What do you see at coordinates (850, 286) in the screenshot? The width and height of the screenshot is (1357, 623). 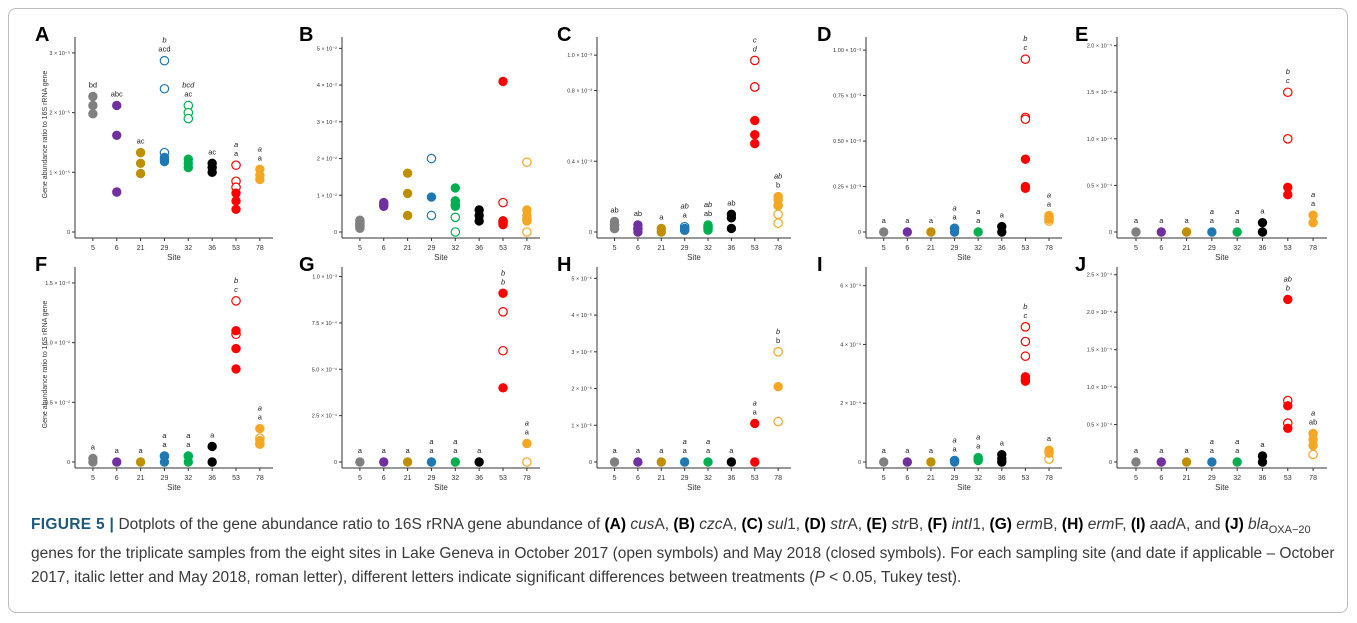 I see `y-tick-label: 6 × 10⁻⁴` at bounding box center [850, 286].